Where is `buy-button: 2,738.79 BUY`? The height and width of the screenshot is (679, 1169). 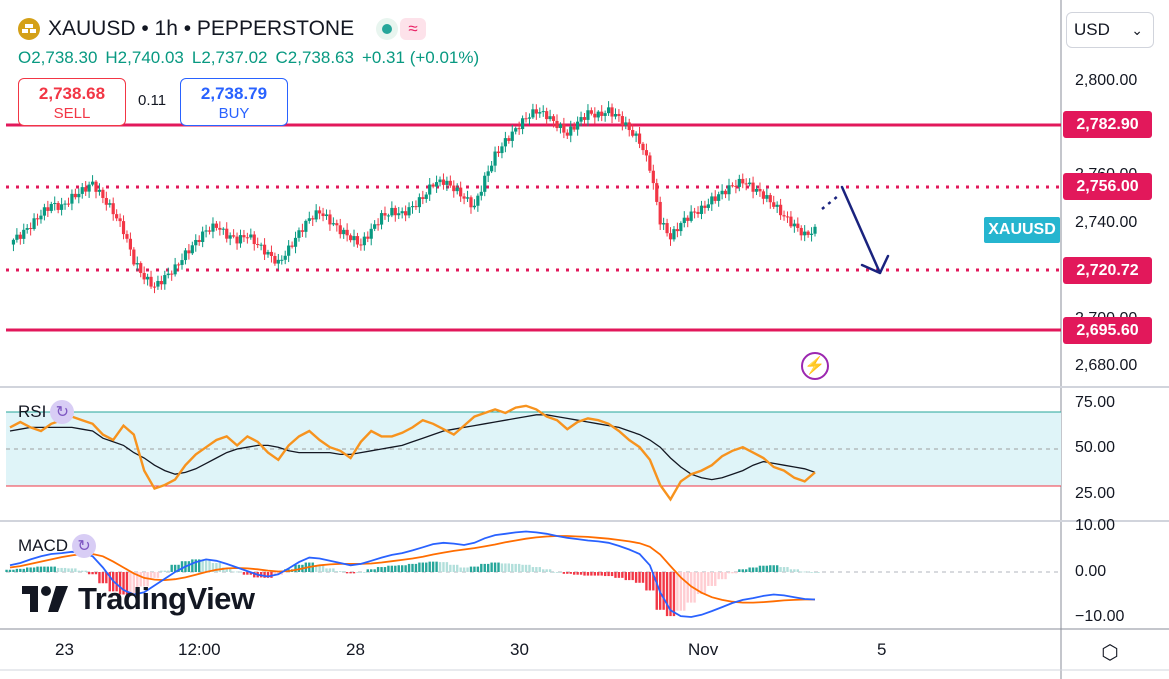 buy-button: 2,738.79 BUY is located at coordinates (234, 102).